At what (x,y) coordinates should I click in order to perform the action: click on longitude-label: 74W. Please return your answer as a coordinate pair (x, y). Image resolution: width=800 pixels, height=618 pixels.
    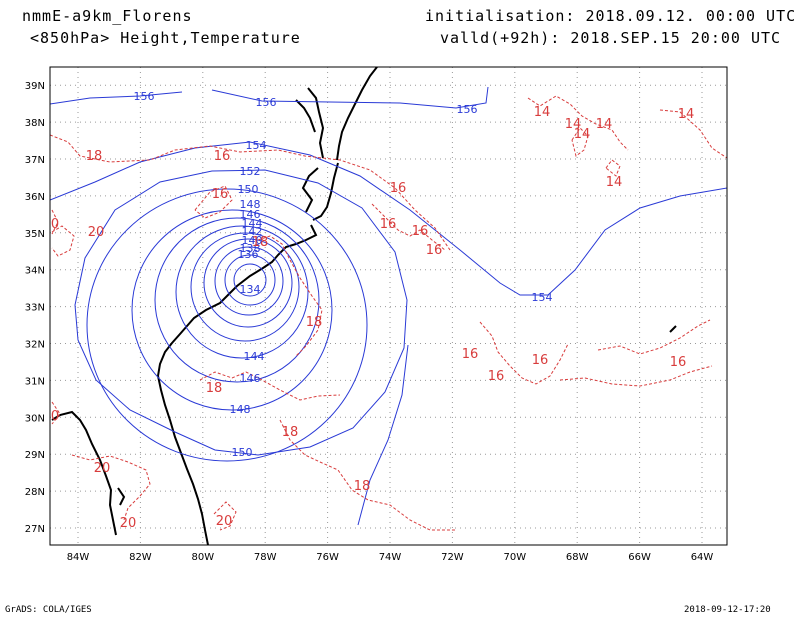
    Looking at the image, I should click on (390, 557).